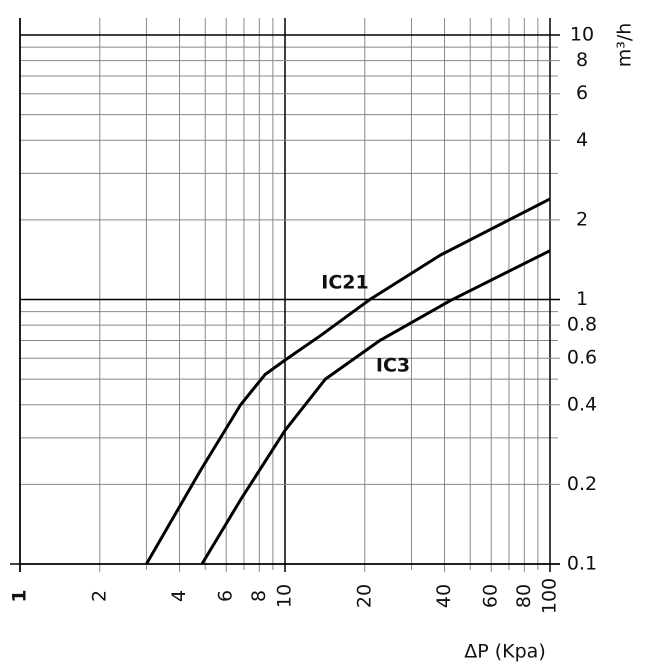  What do you see at coordinates (344, 283) in the screenshot?
I see `series-label: IC21` at bounding box center [344, 283].